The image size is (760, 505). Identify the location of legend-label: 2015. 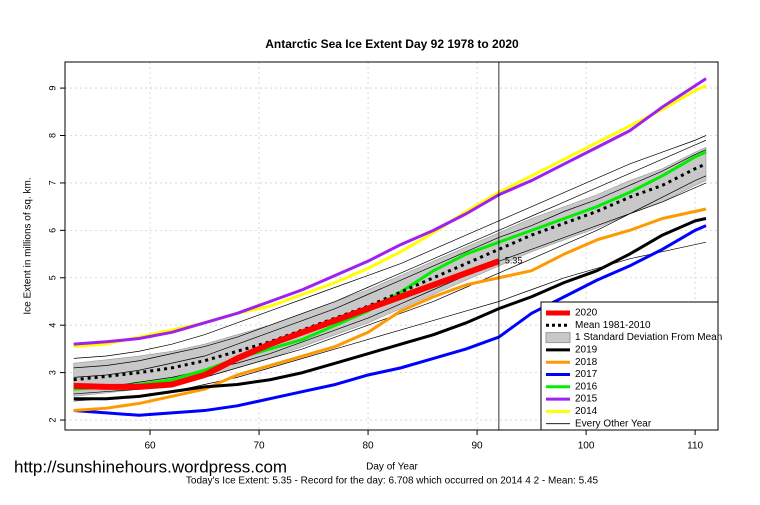
(586, 399).